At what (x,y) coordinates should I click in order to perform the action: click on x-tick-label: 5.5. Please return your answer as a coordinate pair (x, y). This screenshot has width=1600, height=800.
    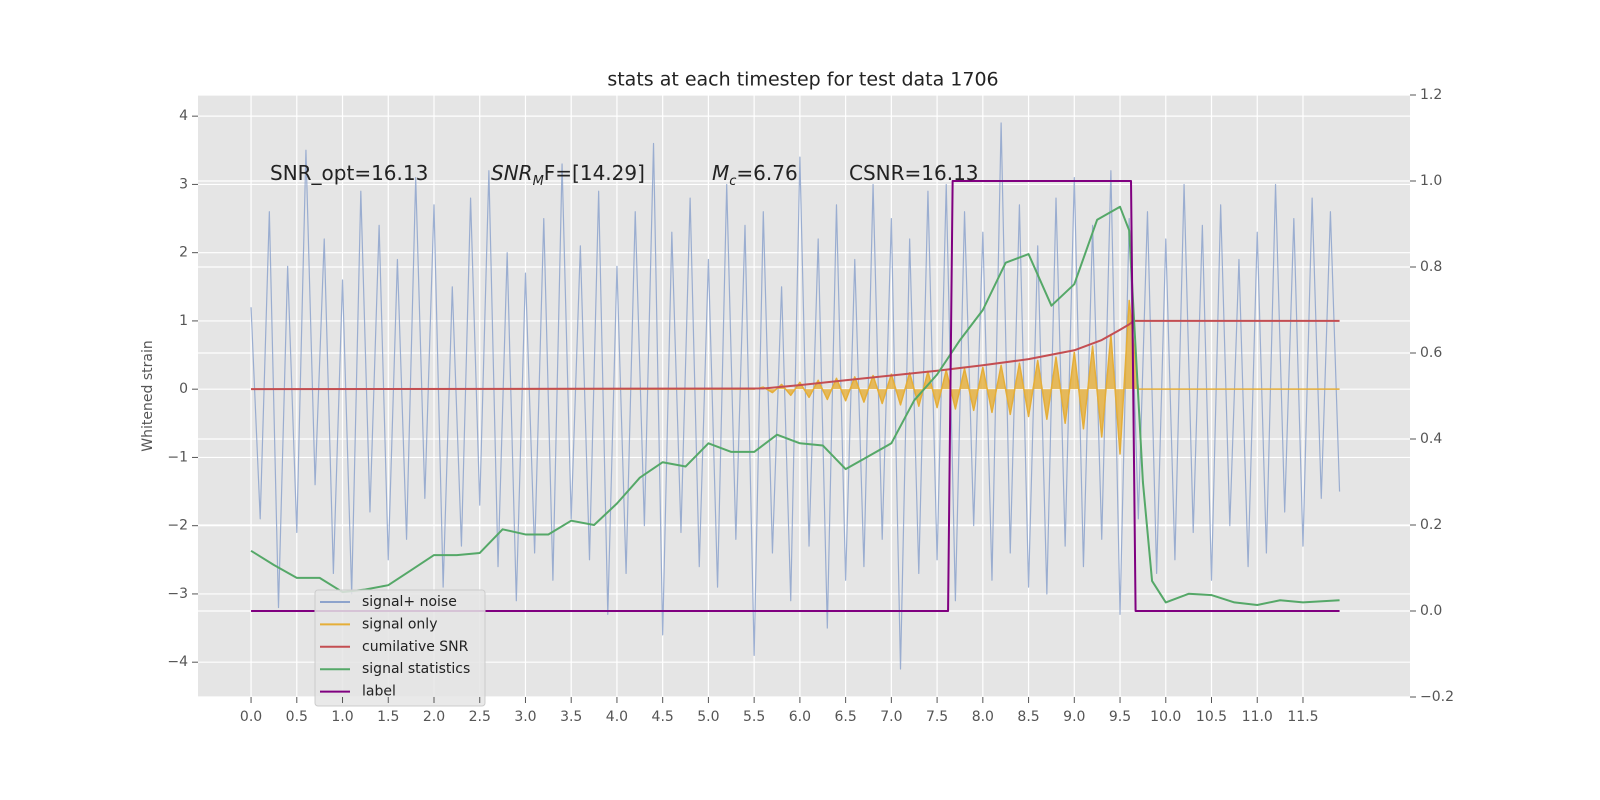
    Looking at the image, I should click on (754, 717).